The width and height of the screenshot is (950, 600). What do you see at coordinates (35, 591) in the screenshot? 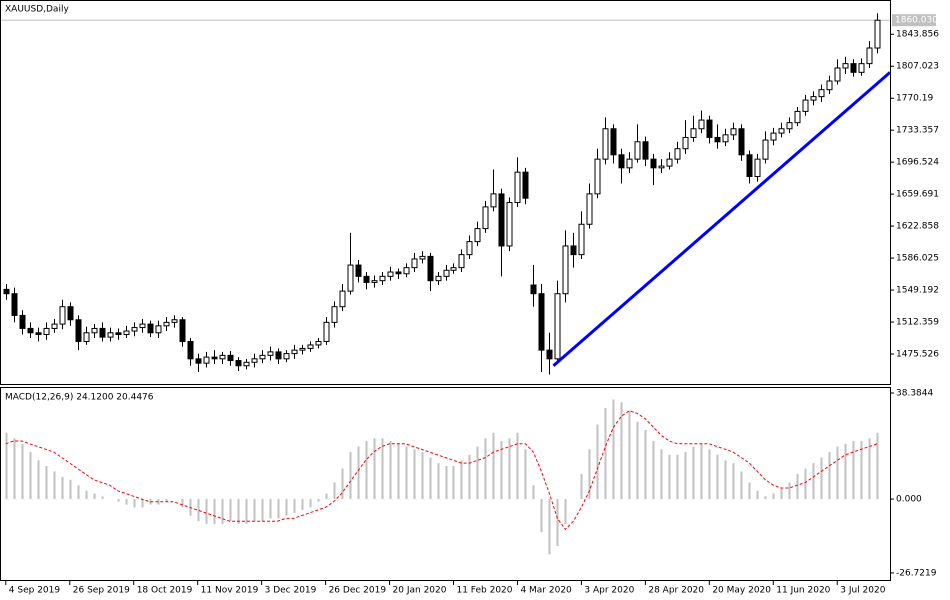
I see `x-tick-label: 4 Sep 2019` at bounding box center [35, 591].